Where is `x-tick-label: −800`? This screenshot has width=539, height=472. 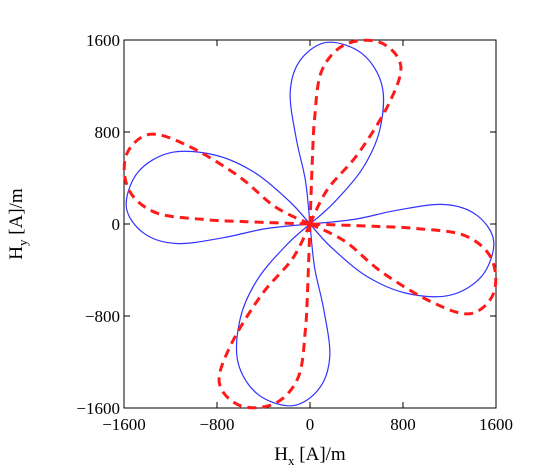 x-tick-label: −800 is located at coordinates (216, 424).